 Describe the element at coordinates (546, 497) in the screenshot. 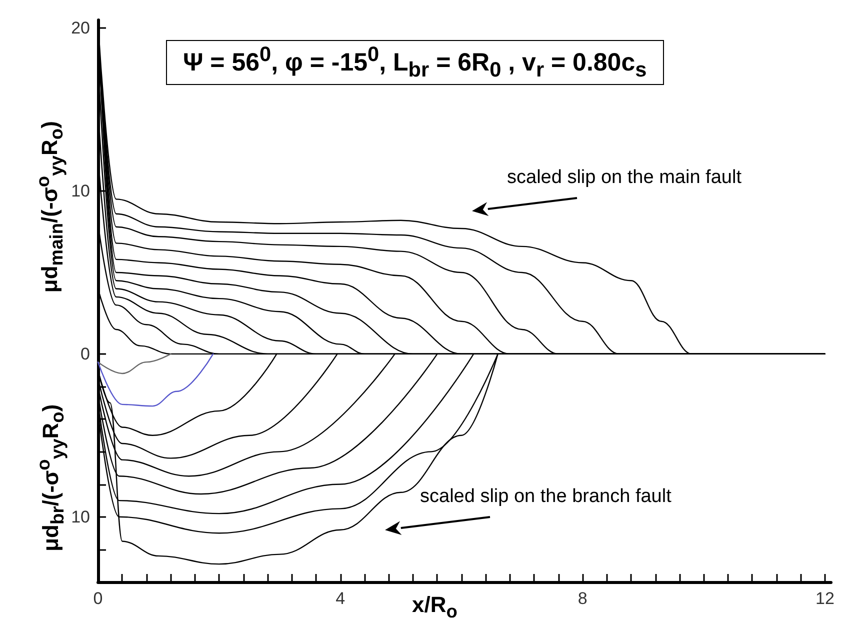

I see `annotation: scaled slip on the branch fault` at that location.